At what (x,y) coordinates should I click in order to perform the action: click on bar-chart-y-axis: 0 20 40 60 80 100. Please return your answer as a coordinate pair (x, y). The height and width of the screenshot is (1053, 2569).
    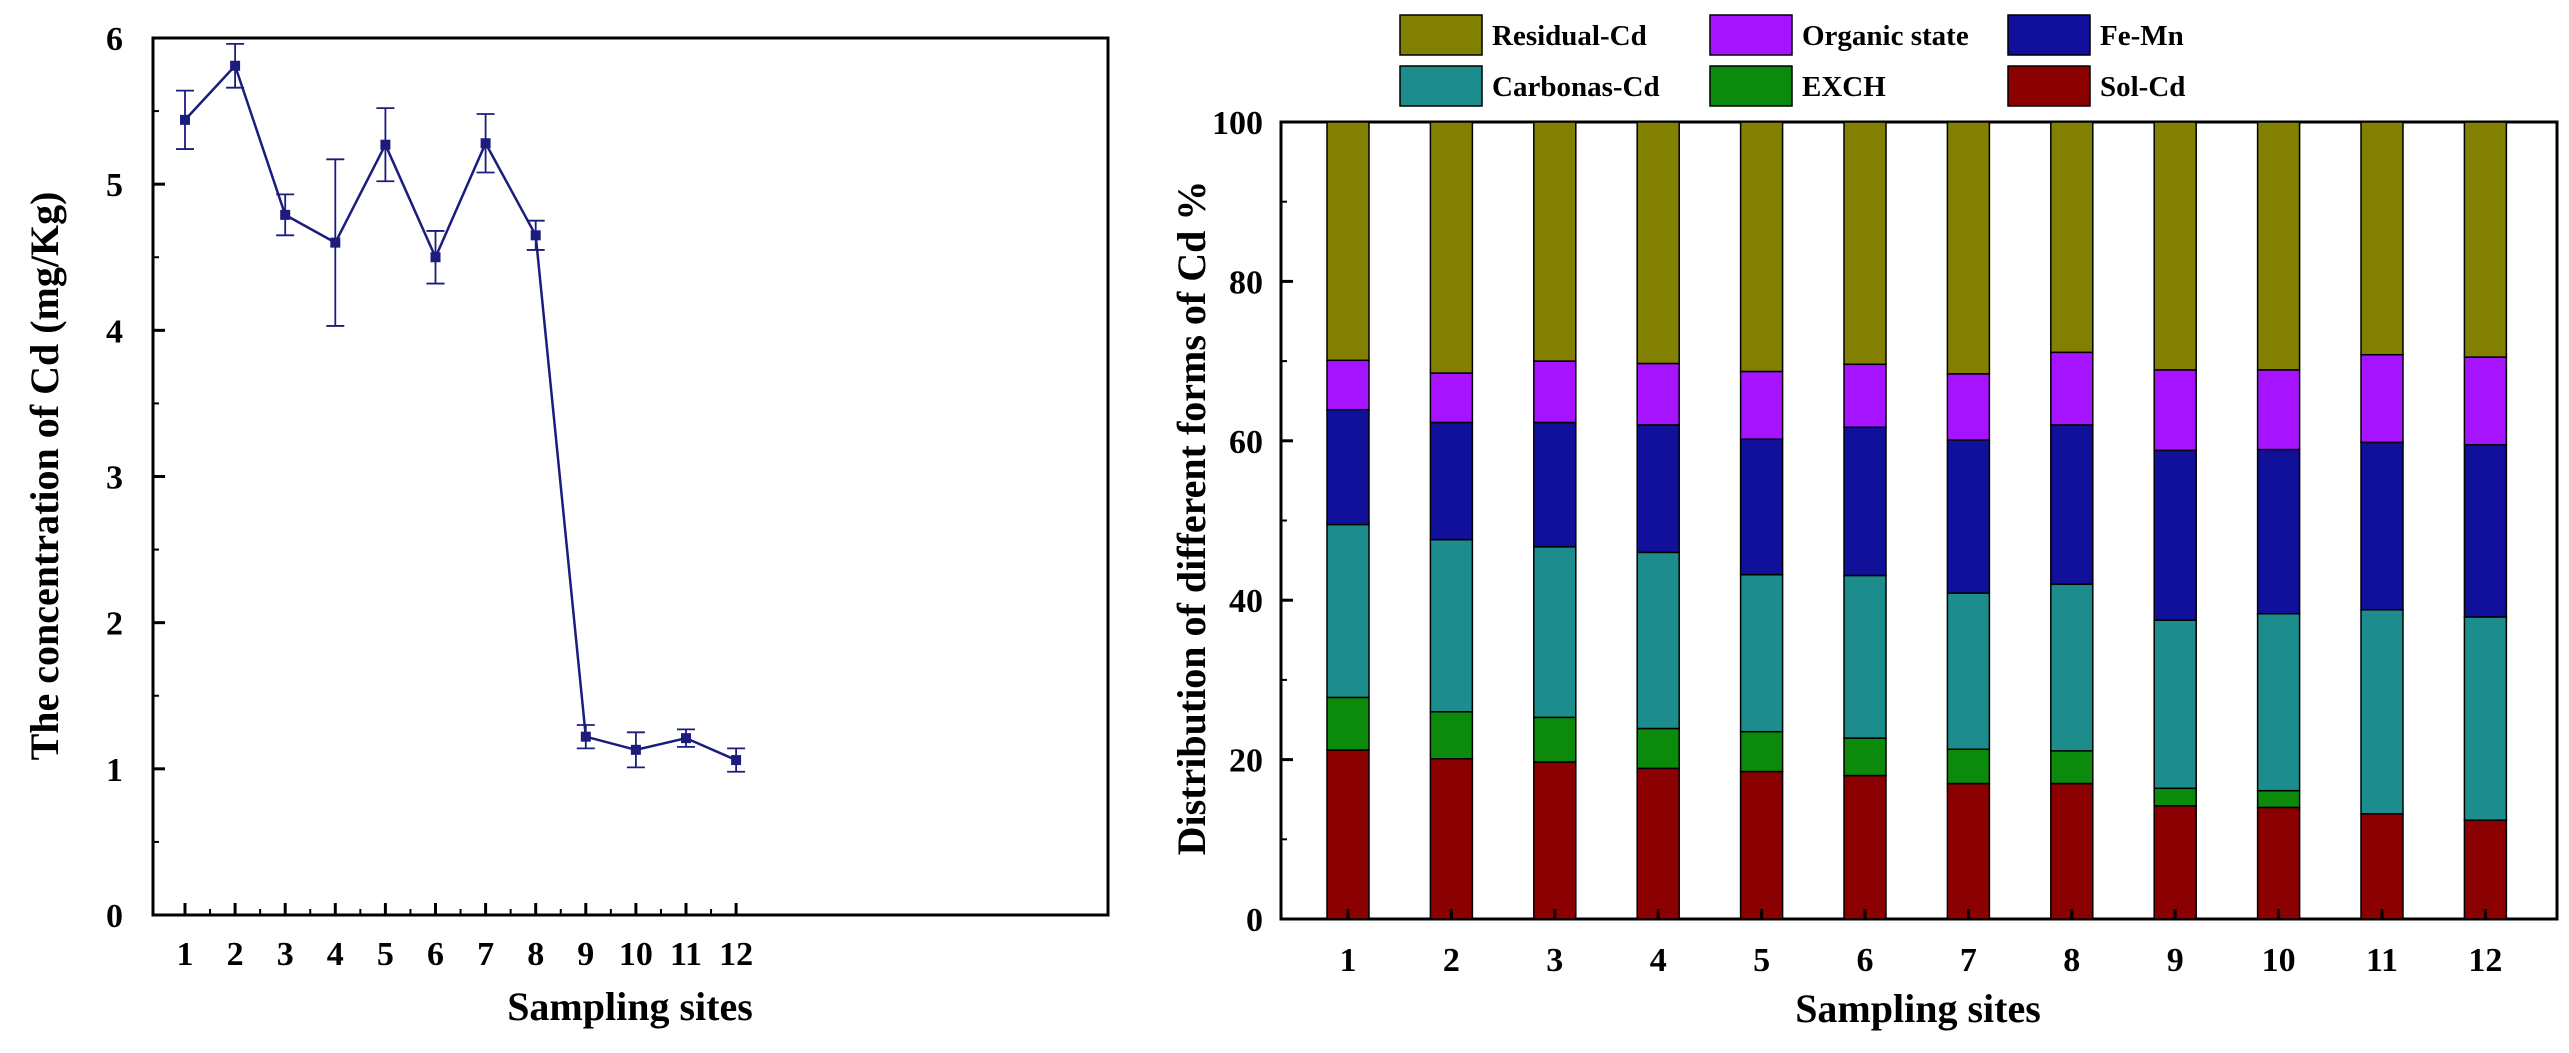
    Looking at the image, I should click on (1252, 522).